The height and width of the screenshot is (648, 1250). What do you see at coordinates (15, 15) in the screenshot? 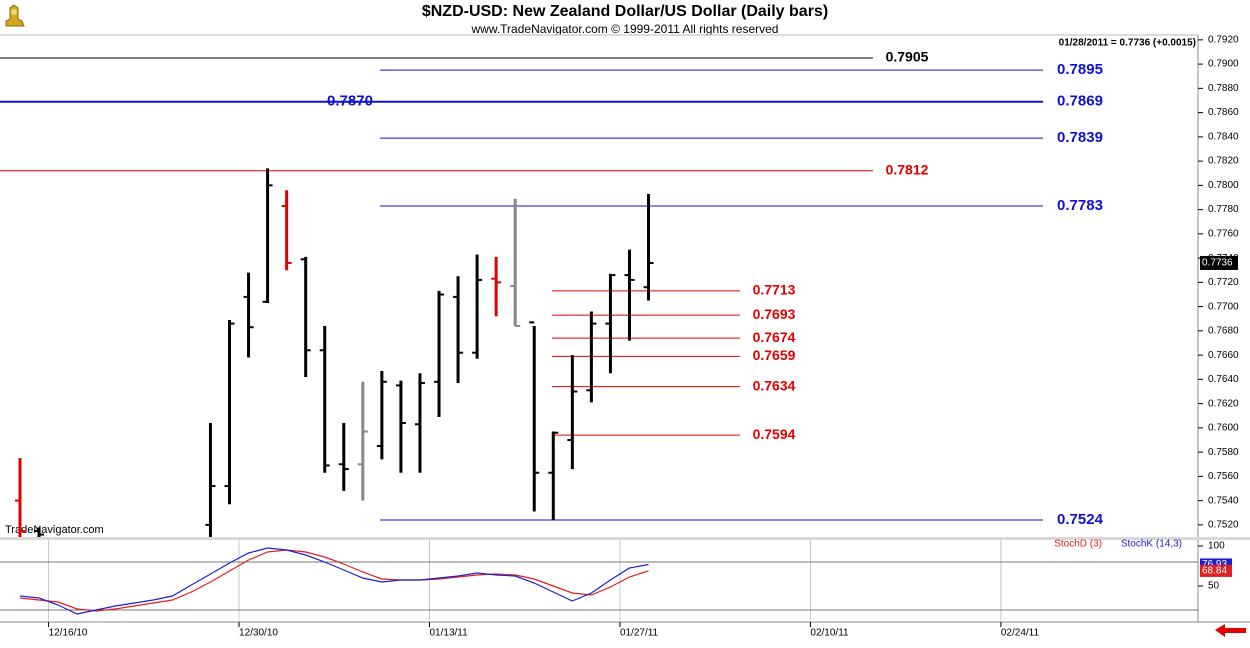
I see `logo-icon` at bounding box center [15, 15].